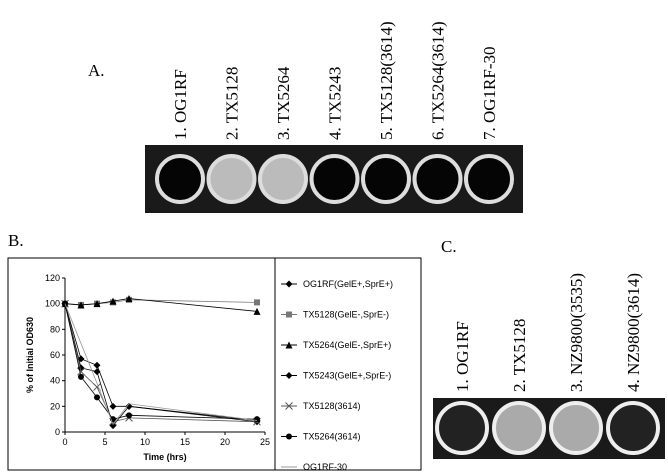  What do you see at coordinates (225, 442) in the screenshot?
I see `x-tick-label: 20` at bounding box center [225, 442].